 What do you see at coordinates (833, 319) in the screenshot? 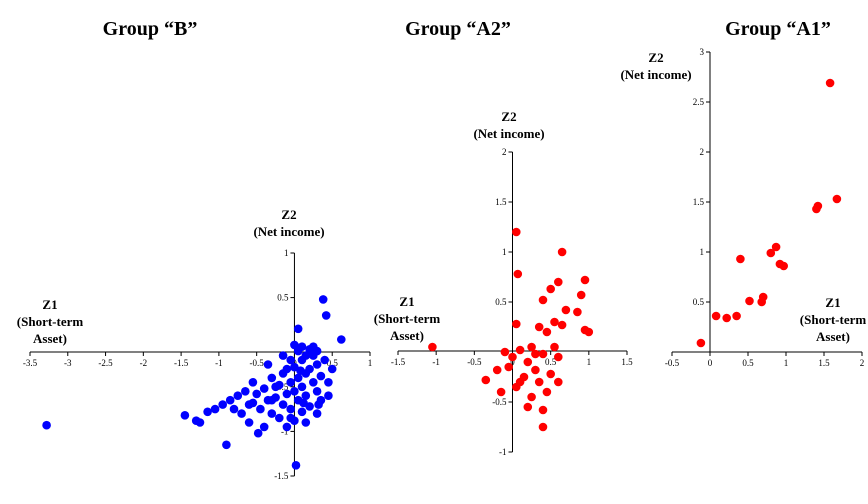
I see `xlabel-a1: Z1 (Short-term Asset)` at bounding box center [833, 319].